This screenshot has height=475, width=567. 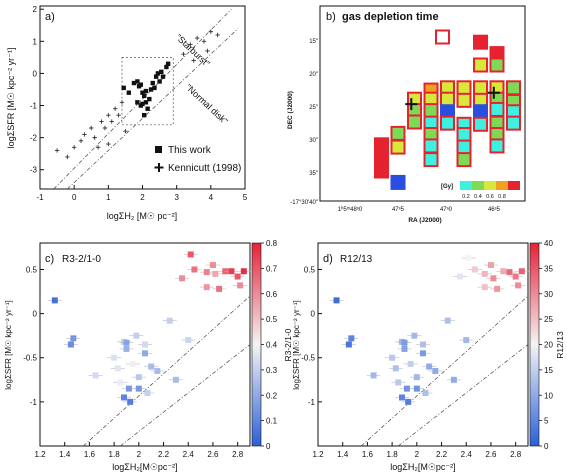 What do you see at coordinates (11, 98) in the screenshot?
I see `panel-a-ylabel: logΣSFR [M☉ kpc⁻² yr⁻¹]` at bounding box center [11, 98].